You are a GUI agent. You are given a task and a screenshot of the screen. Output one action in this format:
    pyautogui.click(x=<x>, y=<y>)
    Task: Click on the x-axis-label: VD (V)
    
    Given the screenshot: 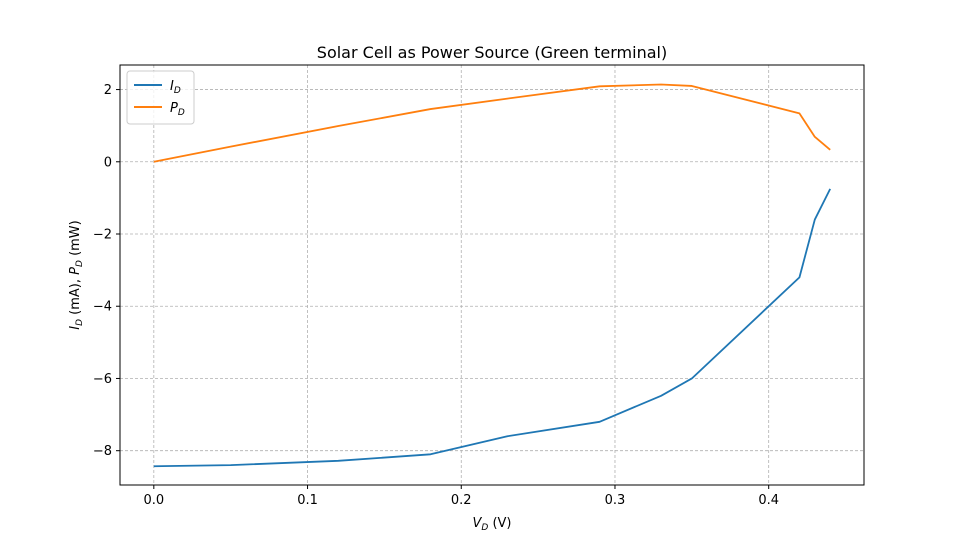 What is the action you would take?
    pyautogui.click(x=491, y=524)
    